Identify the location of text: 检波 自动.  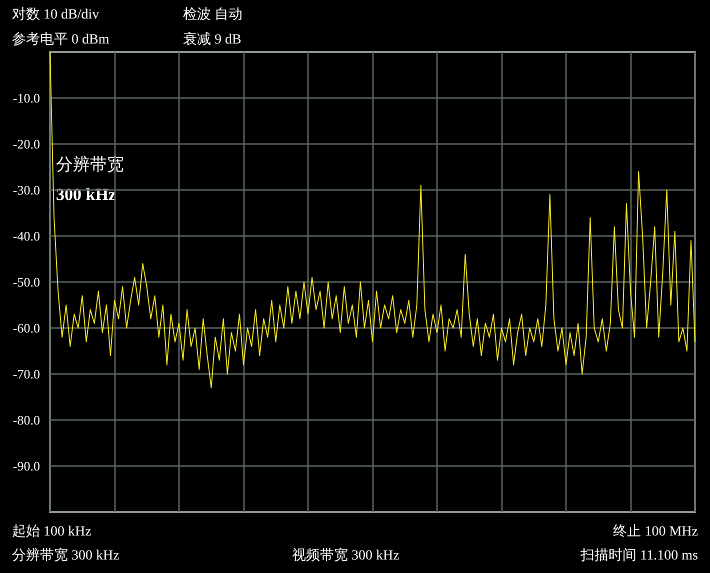
(212, 14).